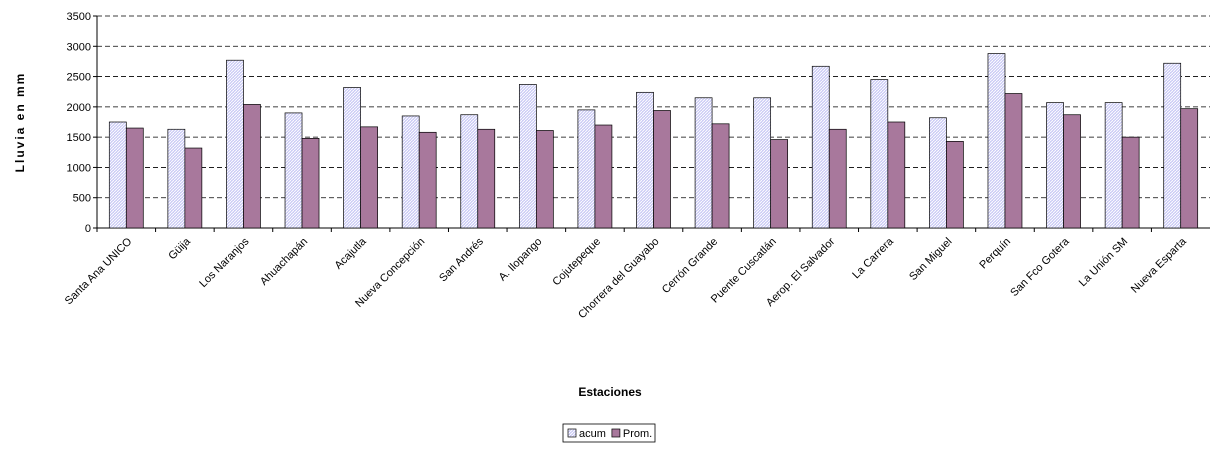 The width and height of the screenshot is (1220, 466). I want to click on legend: acum Prom., so click(609, 433).